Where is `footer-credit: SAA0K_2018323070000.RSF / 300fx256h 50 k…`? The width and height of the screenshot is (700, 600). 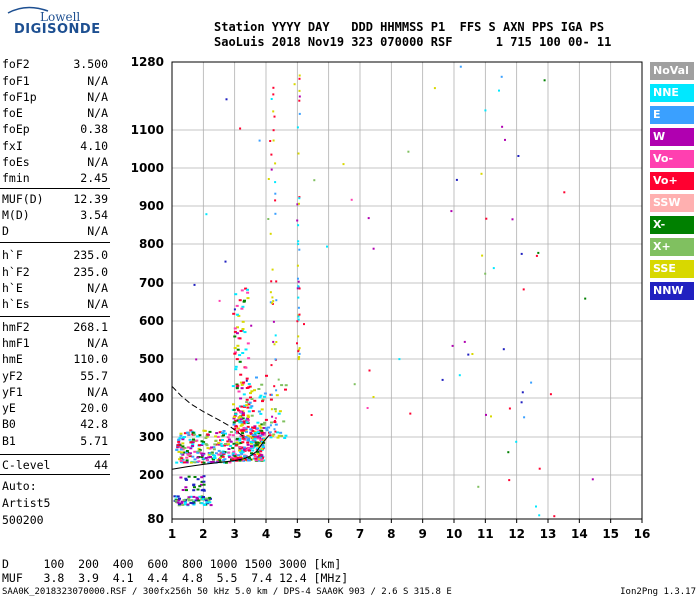
footer-credit: SAA0K_2018323070000.RSF / 300fx256h 50 k… is located at coordinates (227, 592).